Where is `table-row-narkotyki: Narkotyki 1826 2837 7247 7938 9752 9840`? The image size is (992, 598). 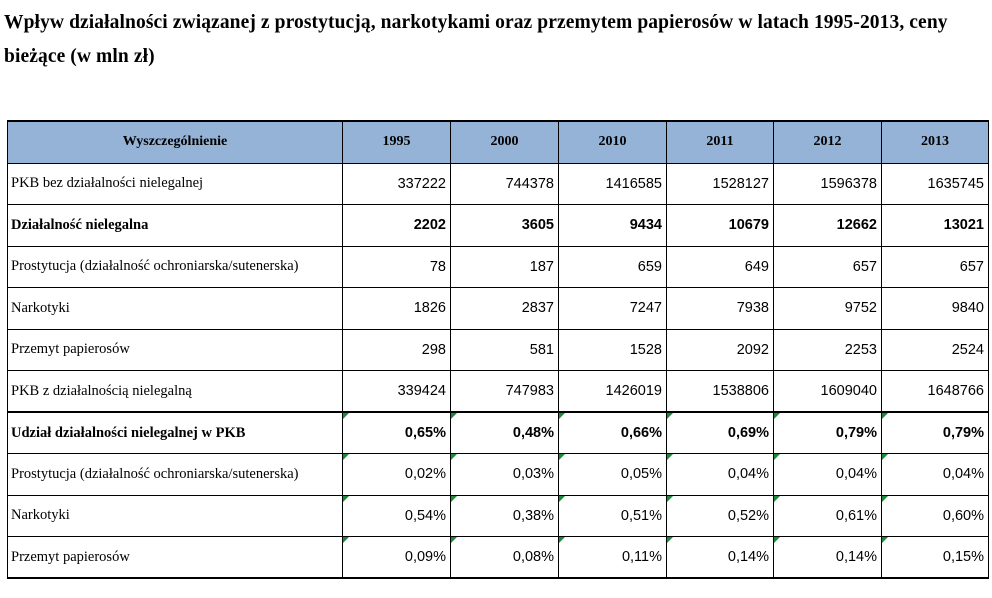
table-row-narkotyki: Narkotyki 1826 2837 7247 7938 9752 9840 is located at coordinates (498, 308).